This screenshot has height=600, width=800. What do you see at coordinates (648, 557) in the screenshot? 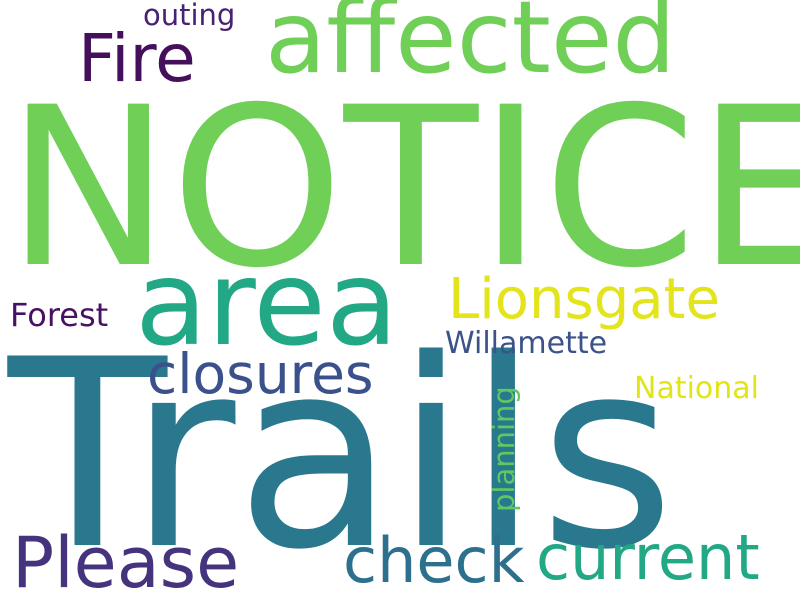
I see `word-current: current` at bounding box center [648, 557].